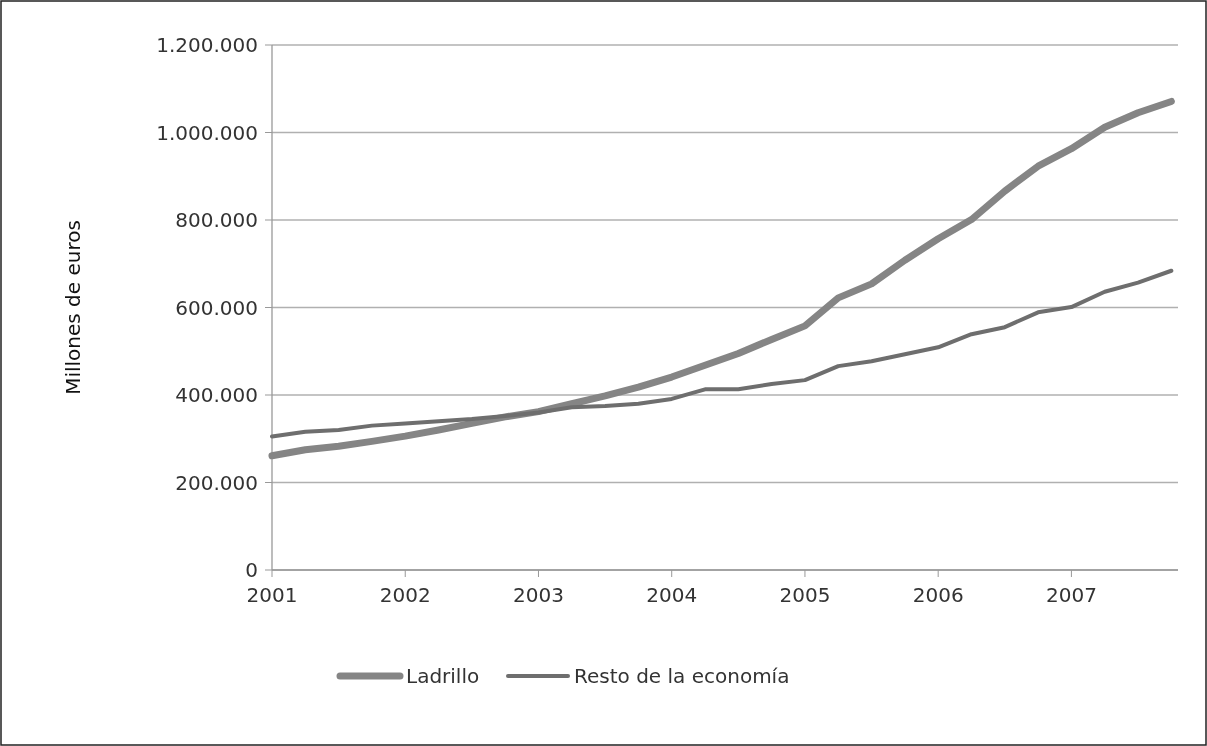  What do you see at coordinates (207, 132) in the screenshot?
I see `y-tick-label: 1.000.000` at bounding box center [207, 132].